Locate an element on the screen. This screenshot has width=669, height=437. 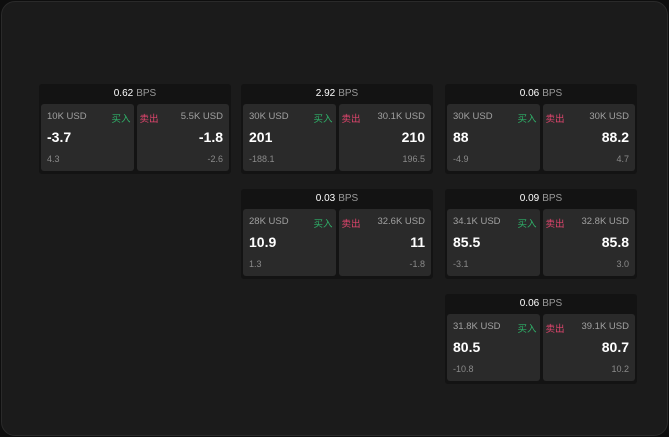
spread-header: 0.09 BPS is located at coordinates (541, 199).